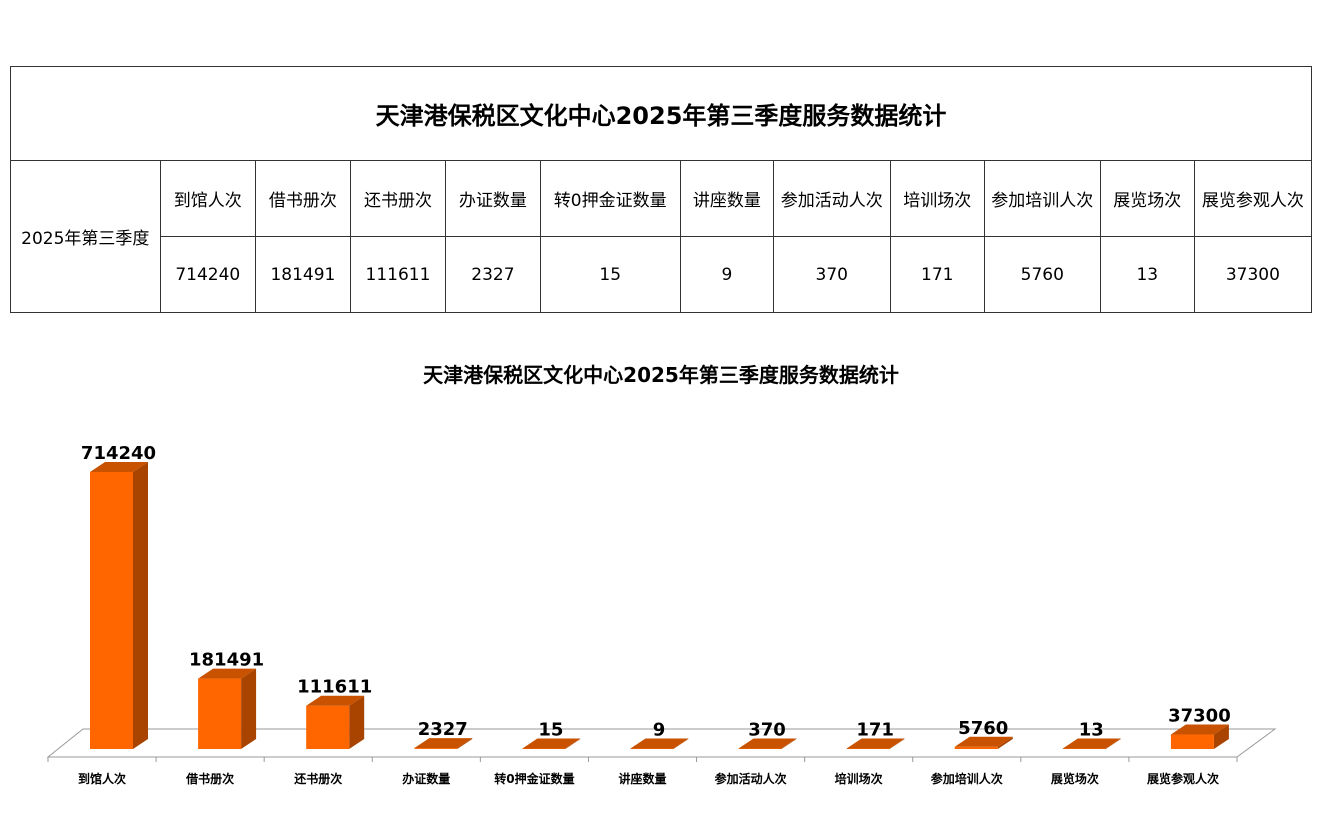 Image resolution: width=1323 pixels, height=832 pixels. What do you see at coordinates (334, 687) in the screenshot?
I see `data-label: 111611` at bounding box center [334, 687].